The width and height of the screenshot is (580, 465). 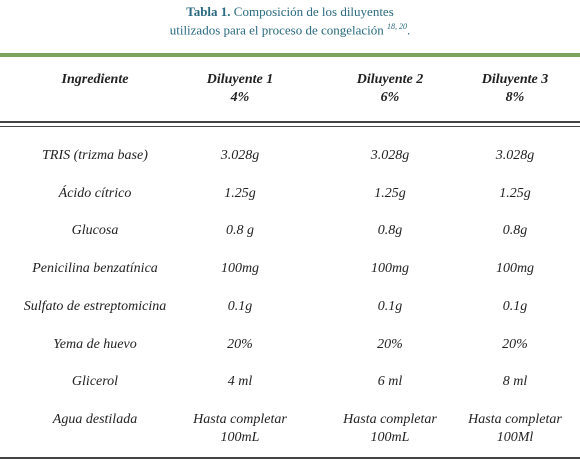 I want to click on table-cell: 4 ml, so click(x=240, y=382).